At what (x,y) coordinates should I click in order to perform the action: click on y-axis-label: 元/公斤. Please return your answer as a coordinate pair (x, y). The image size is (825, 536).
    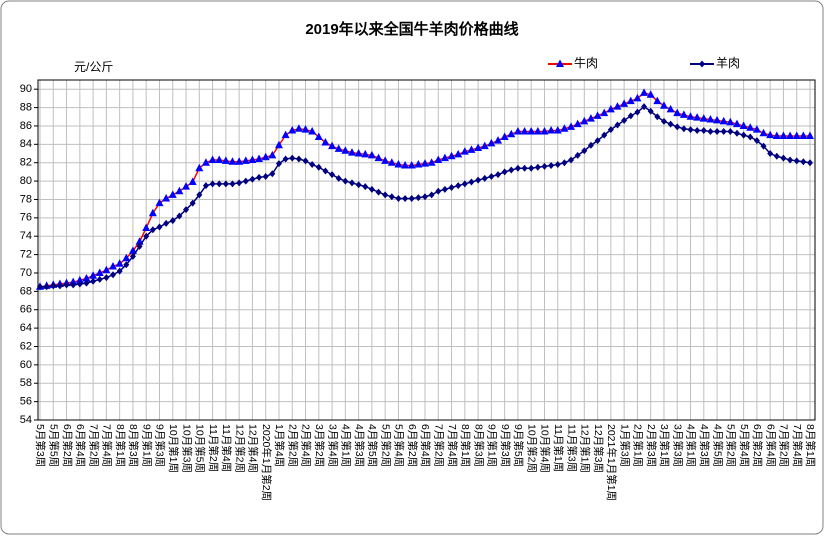
    Looking at the image, I should click on (93, 67).